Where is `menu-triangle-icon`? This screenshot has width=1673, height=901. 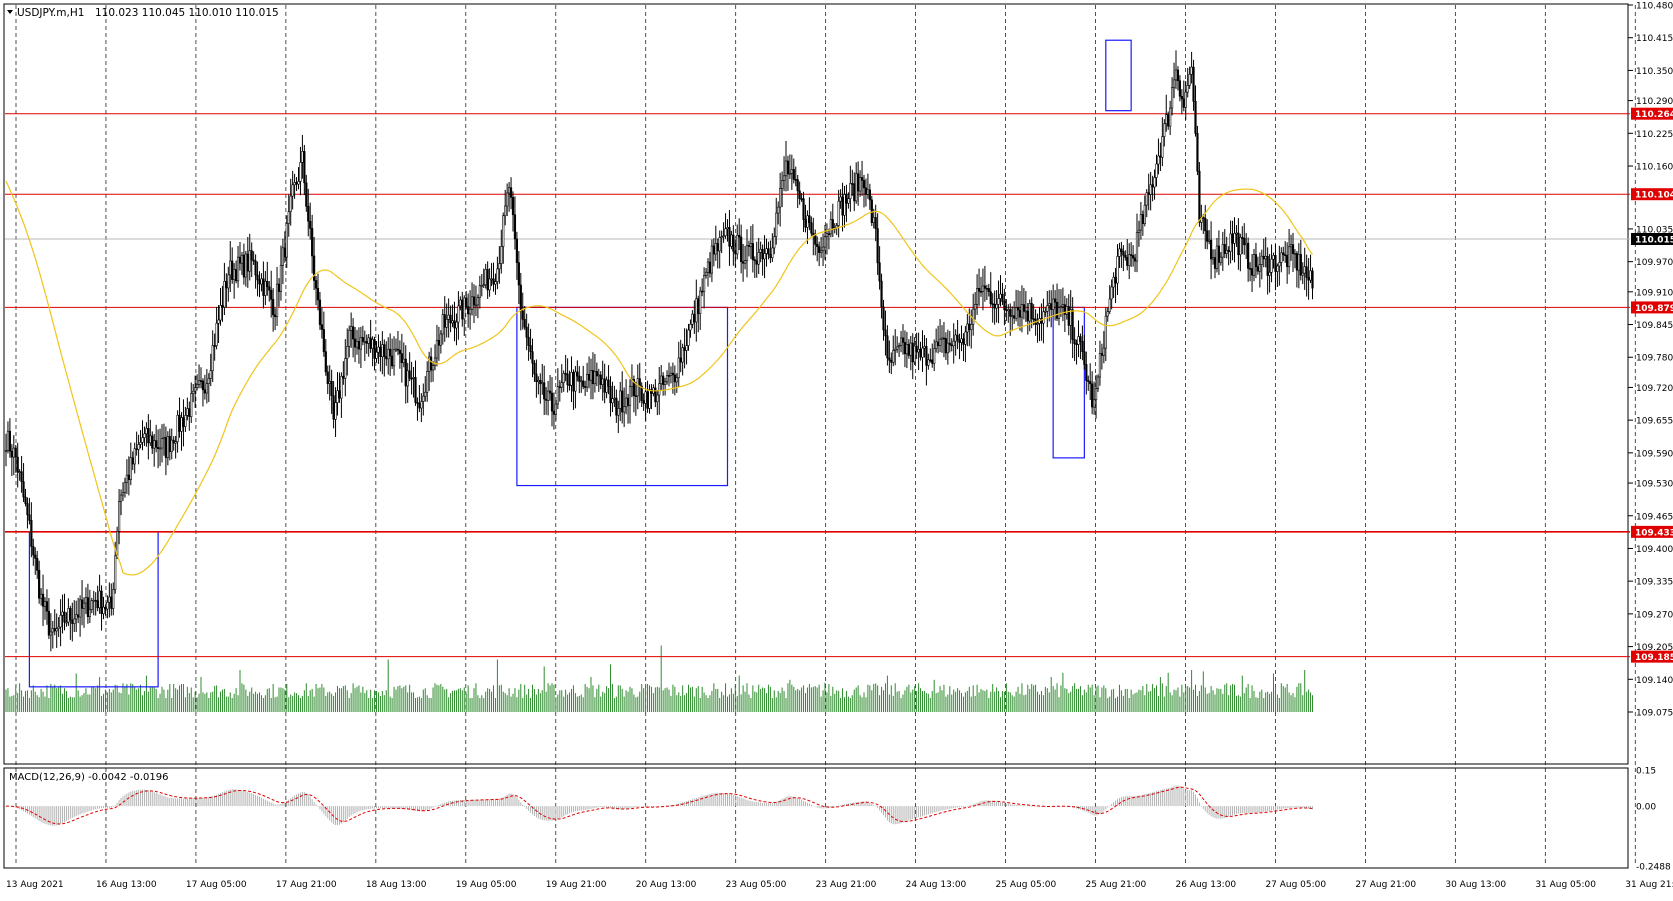 menu-triangle-icon is located at coordinates (10, 12).